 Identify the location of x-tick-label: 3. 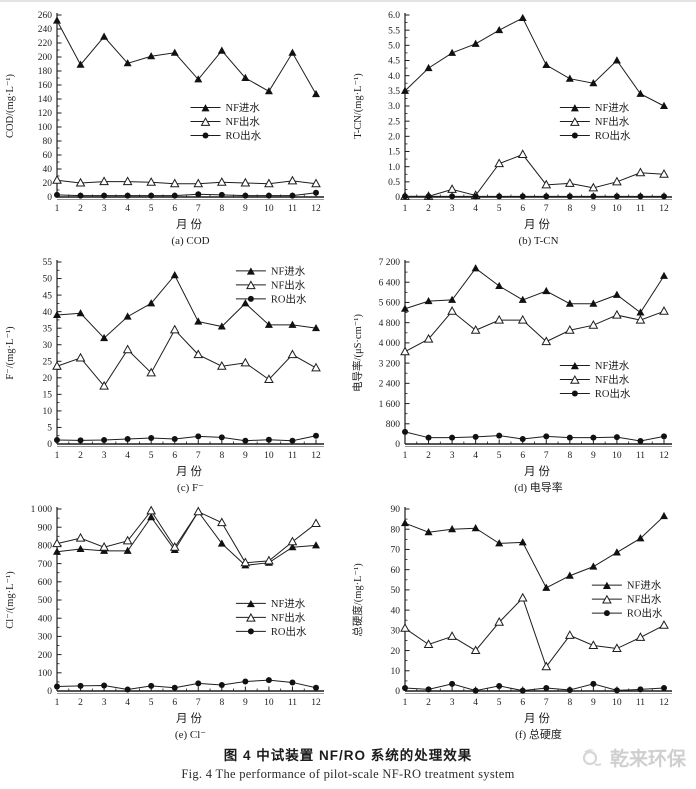
(104, 703).